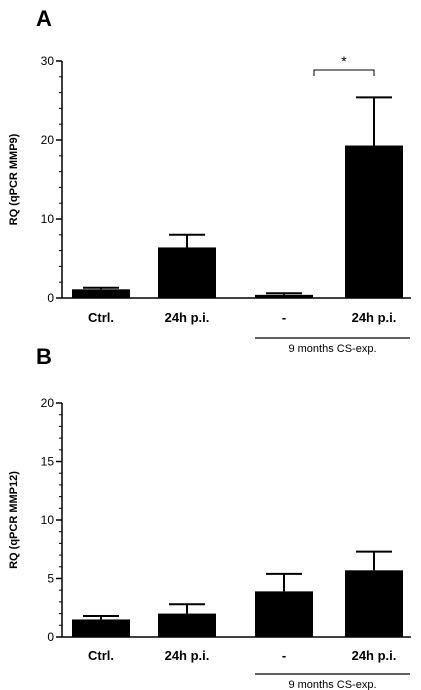  What do you see at coordinates (50, 579) in the screenshot?
I see `y-tick-label: 5` at bounding box center [50, 579].